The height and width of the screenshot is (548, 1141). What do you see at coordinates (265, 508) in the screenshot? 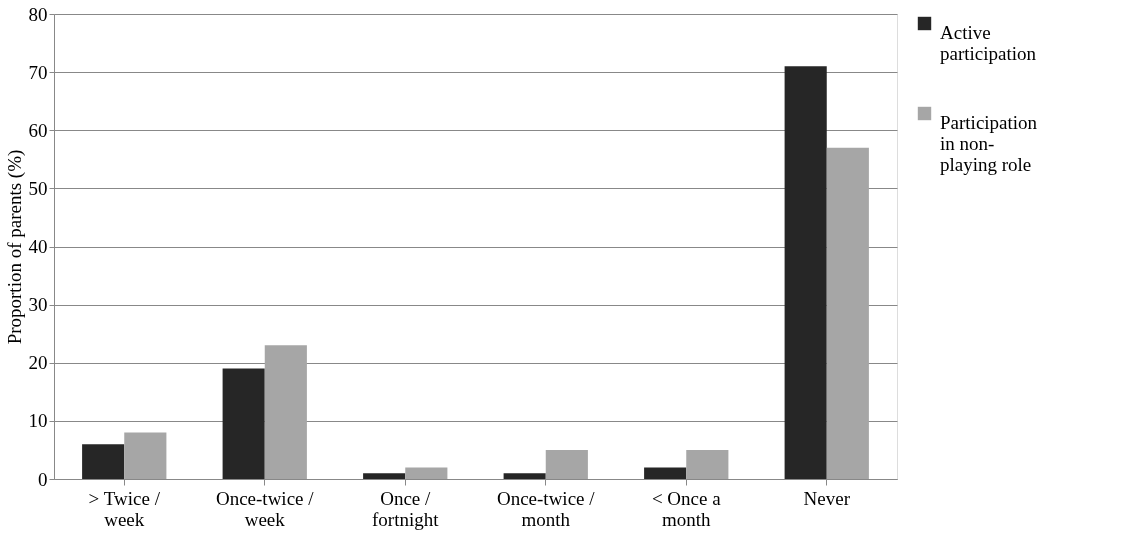
I see `x-tick-label: Once-twice / week` at bounding box center [265, 508].